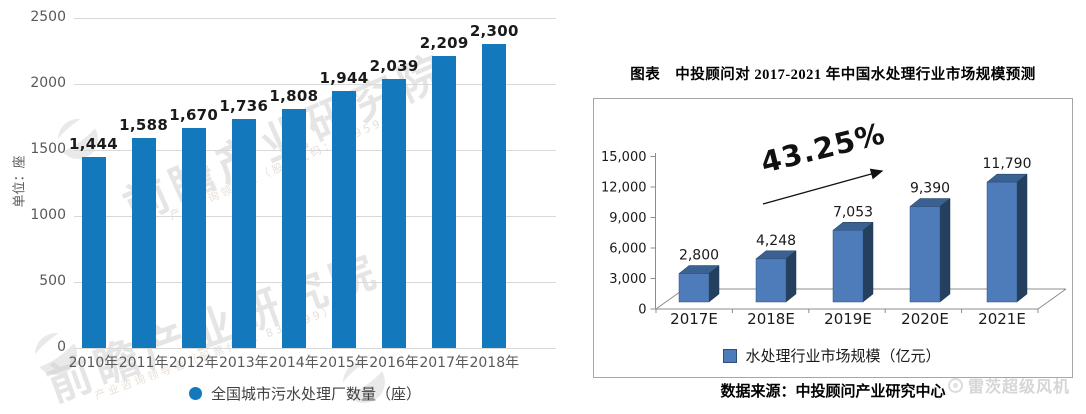 The image size is (1086, 414). What do you see at coordinates (771, 319) in the screenshot?
I see `right-x-tick-label: 2018E` at bounding box center [771, 319].